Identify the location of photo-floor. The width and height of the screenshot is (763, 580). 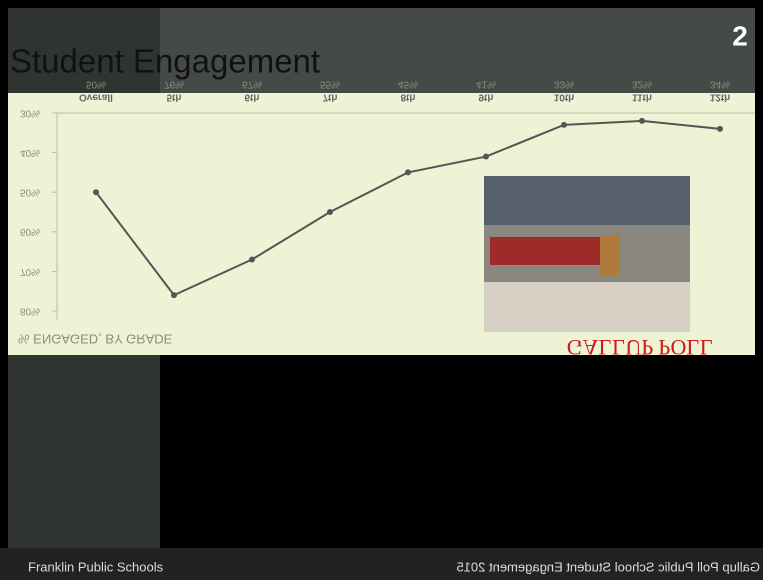
(587, 307).